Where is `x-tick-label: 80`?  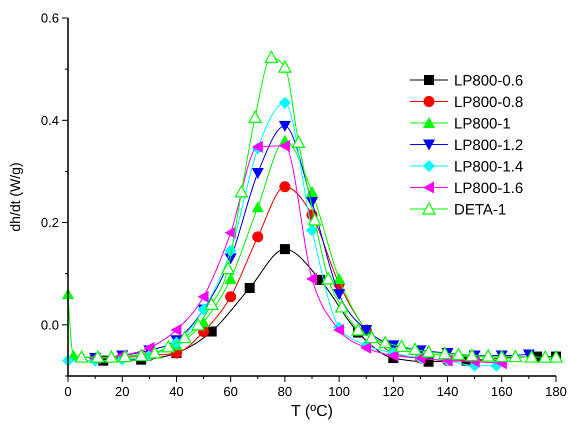 x-tick-label: 80 is located at coordinates (285, 391).